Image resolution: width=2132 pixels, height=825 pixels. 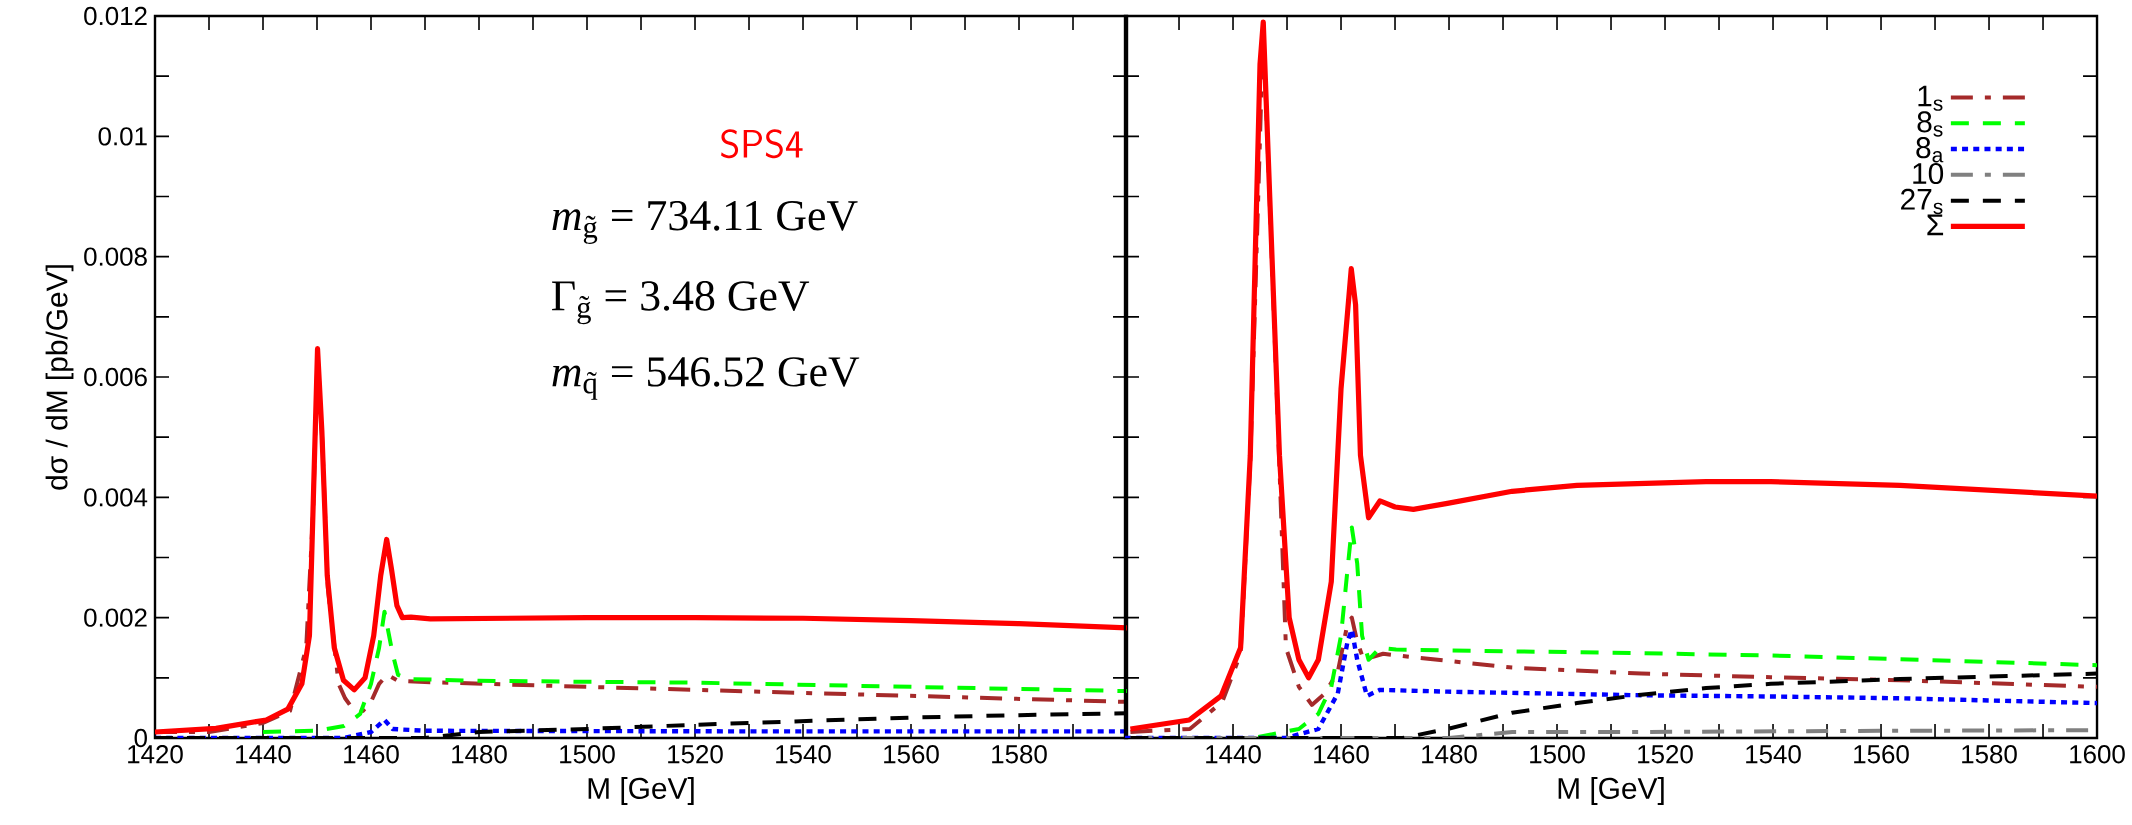 I want to click on y-tick-label: 0.01, so click(x=122, y=136).